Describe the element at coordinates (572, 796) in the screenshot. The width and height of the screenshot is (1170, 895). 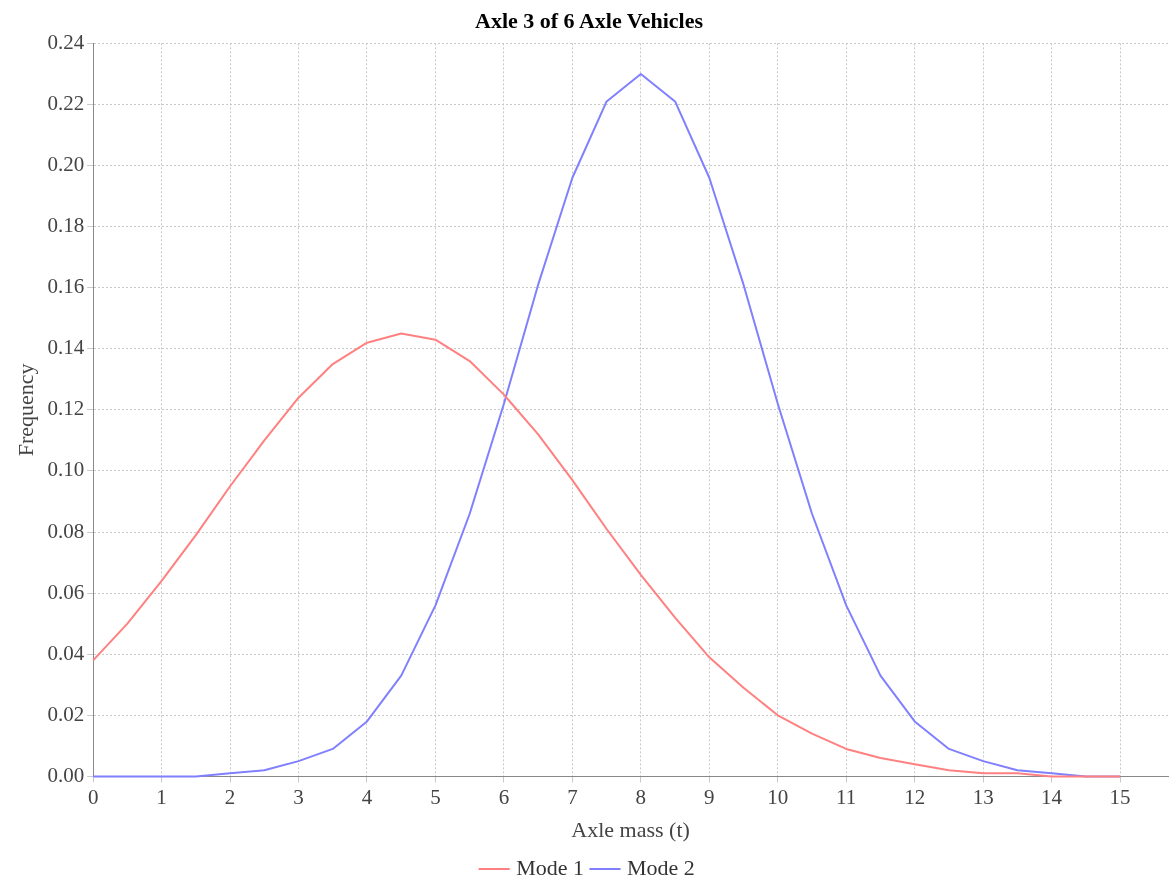
I see `x-tick-label: 7` at that location.